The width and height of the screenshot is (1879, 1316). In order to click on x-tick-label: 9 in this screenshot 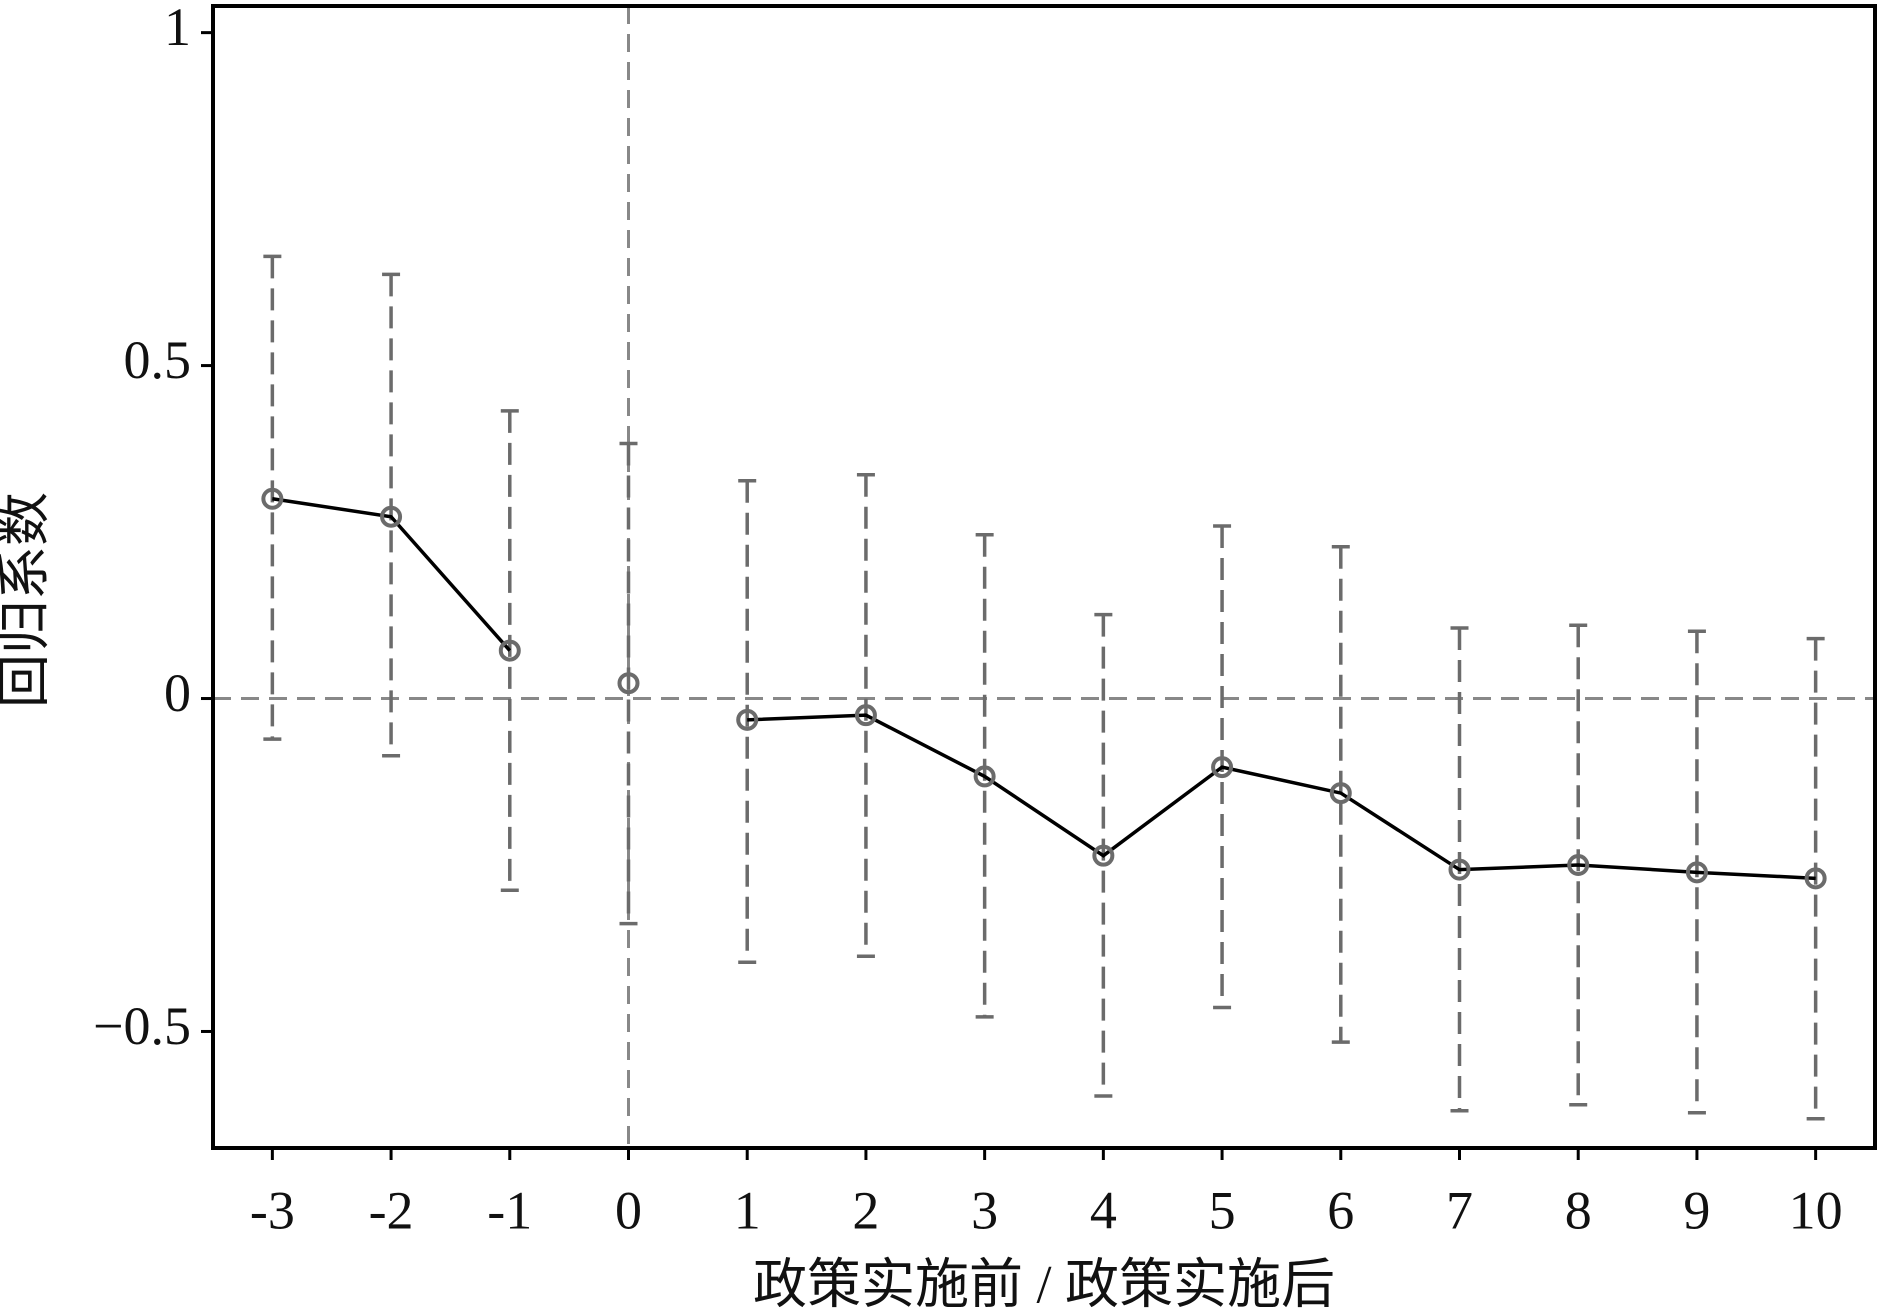, I will do `click(1696, 1210)`.